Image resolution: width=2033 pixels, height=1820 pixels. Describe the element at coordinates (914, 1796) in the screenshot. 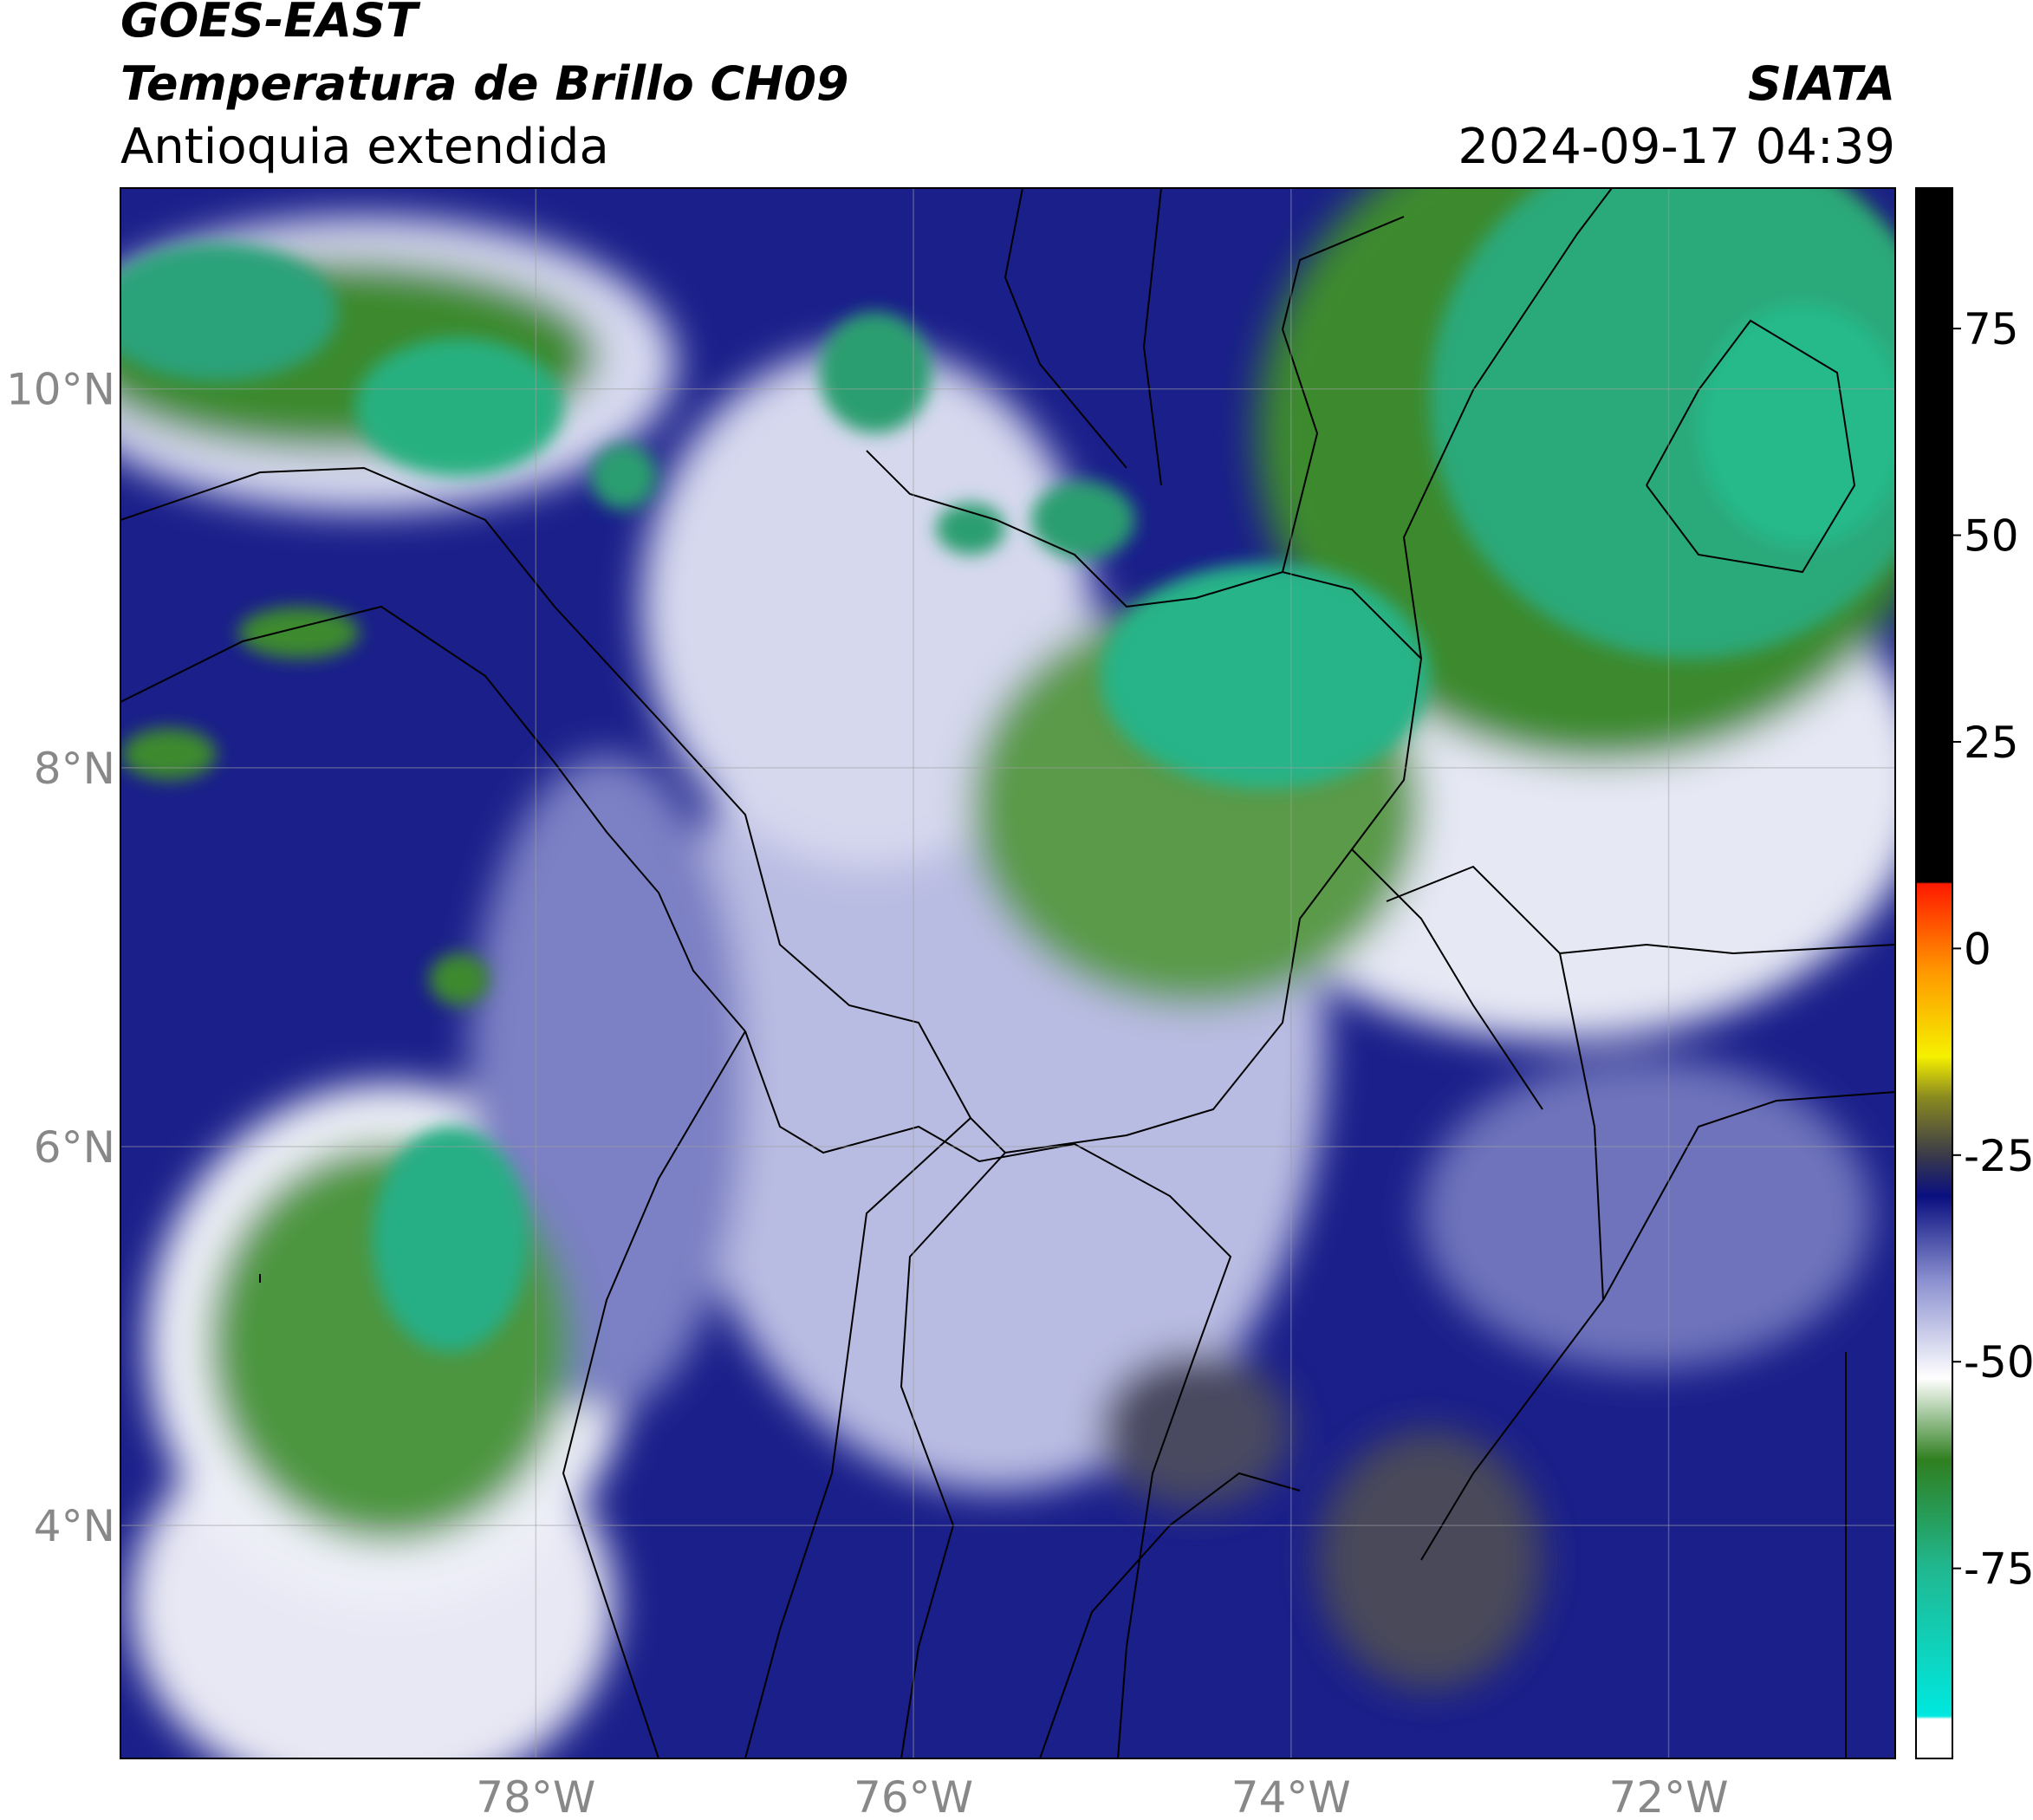

I see `x-tick-label: 76°W` at that location.